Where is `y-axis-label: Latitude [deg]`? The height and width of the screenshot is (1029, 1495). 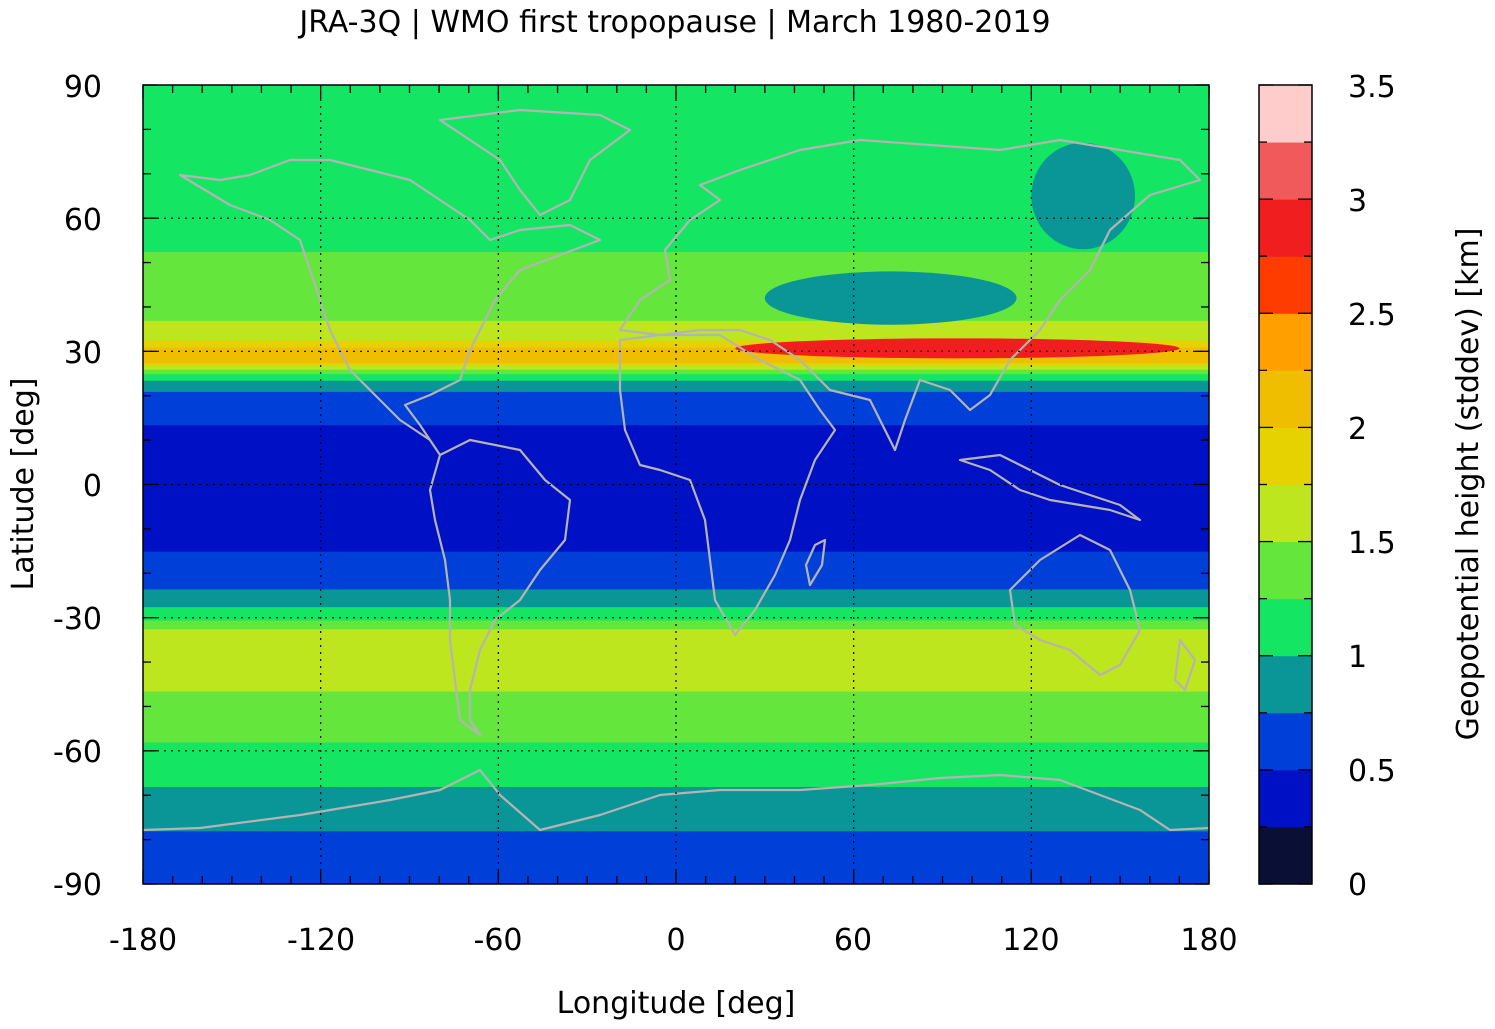
y-axis-label: Latitude [deg] is located at coordinates (23, 484).